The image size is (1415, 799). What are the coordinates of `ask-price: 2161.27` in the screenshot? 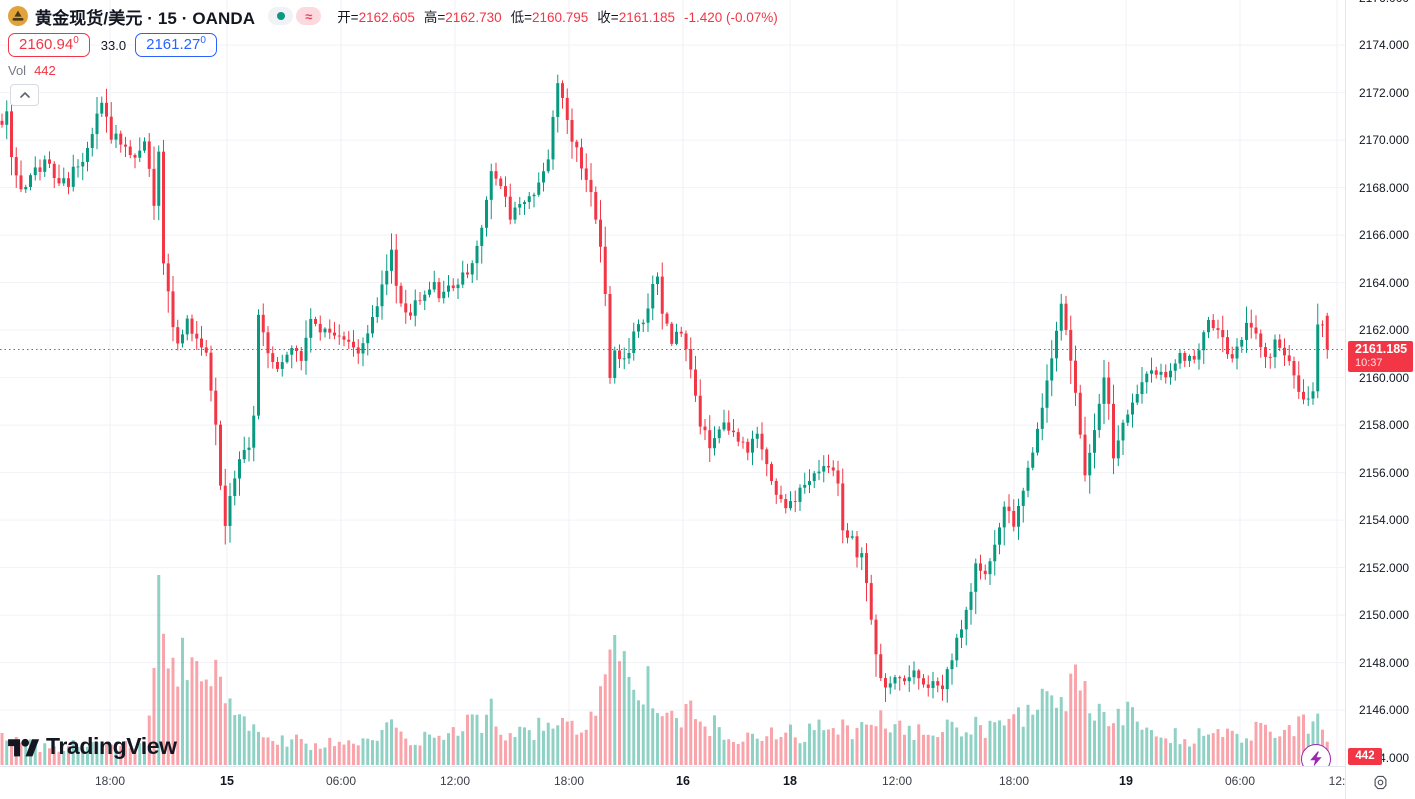 It's located at (173, 44).